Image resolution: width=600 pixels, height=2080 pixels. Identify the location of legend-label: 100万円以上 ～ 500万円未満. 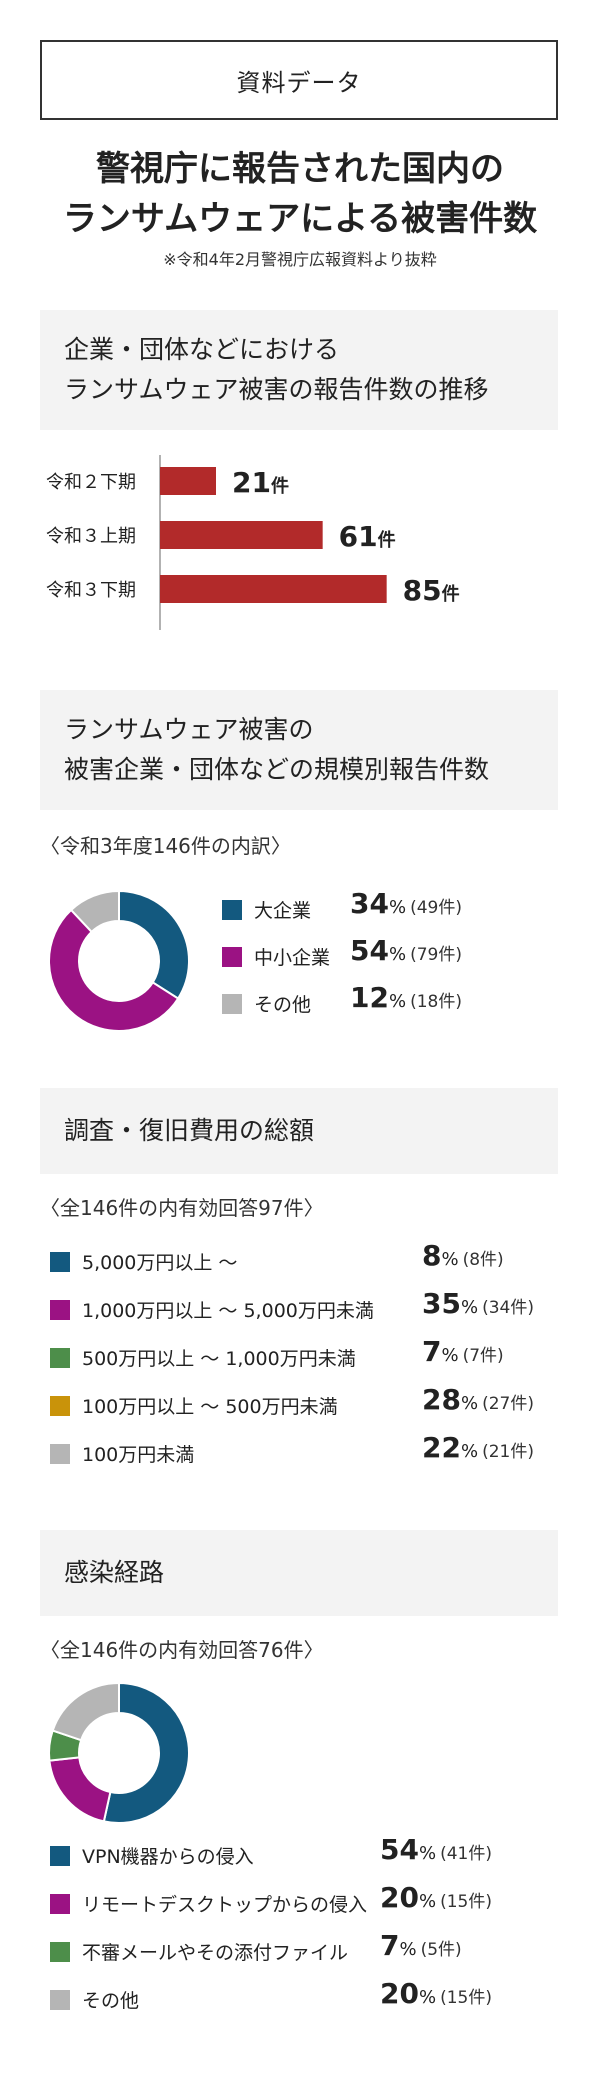
(210, 1407).